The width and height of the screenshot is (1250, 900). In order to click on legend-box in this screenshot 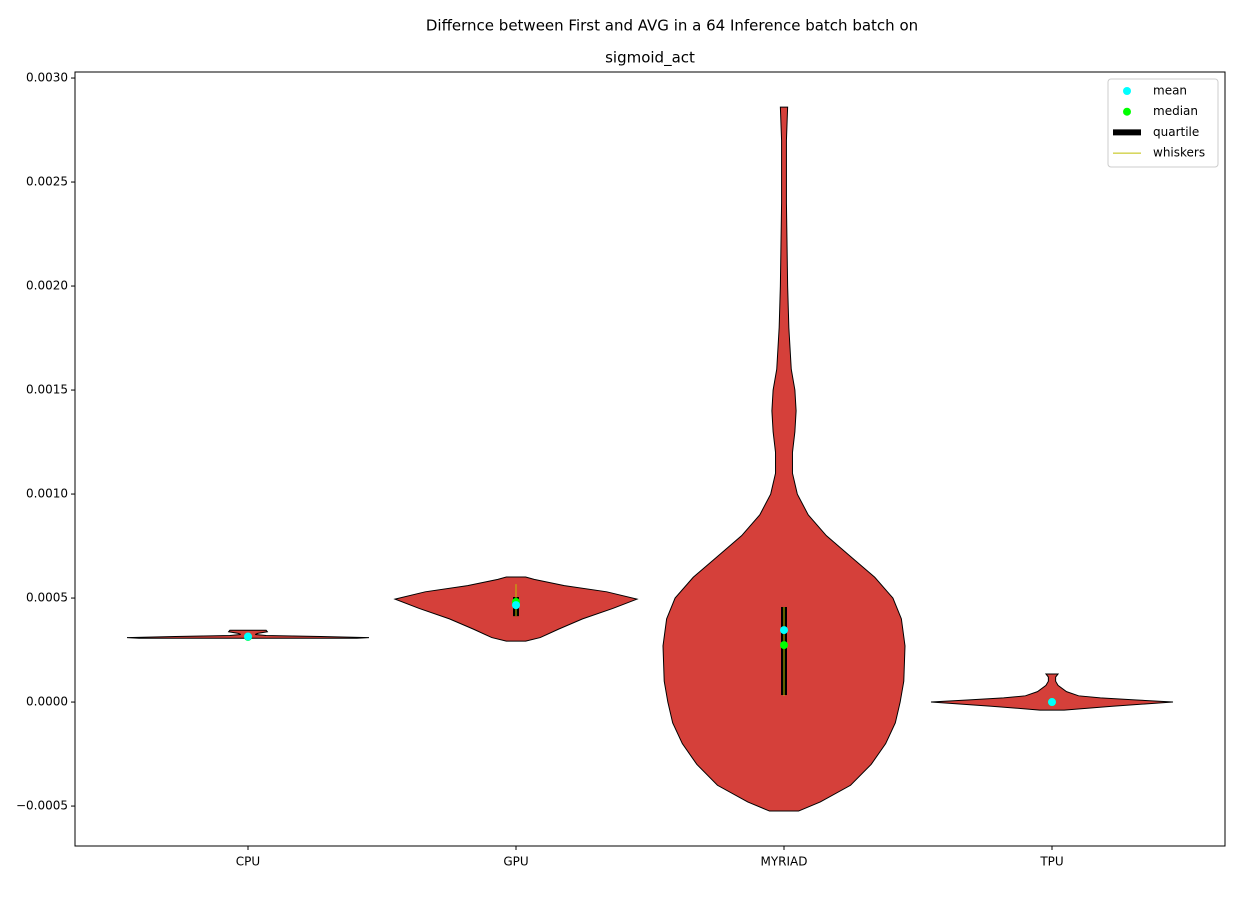, I will do `click(1163, 123)`.